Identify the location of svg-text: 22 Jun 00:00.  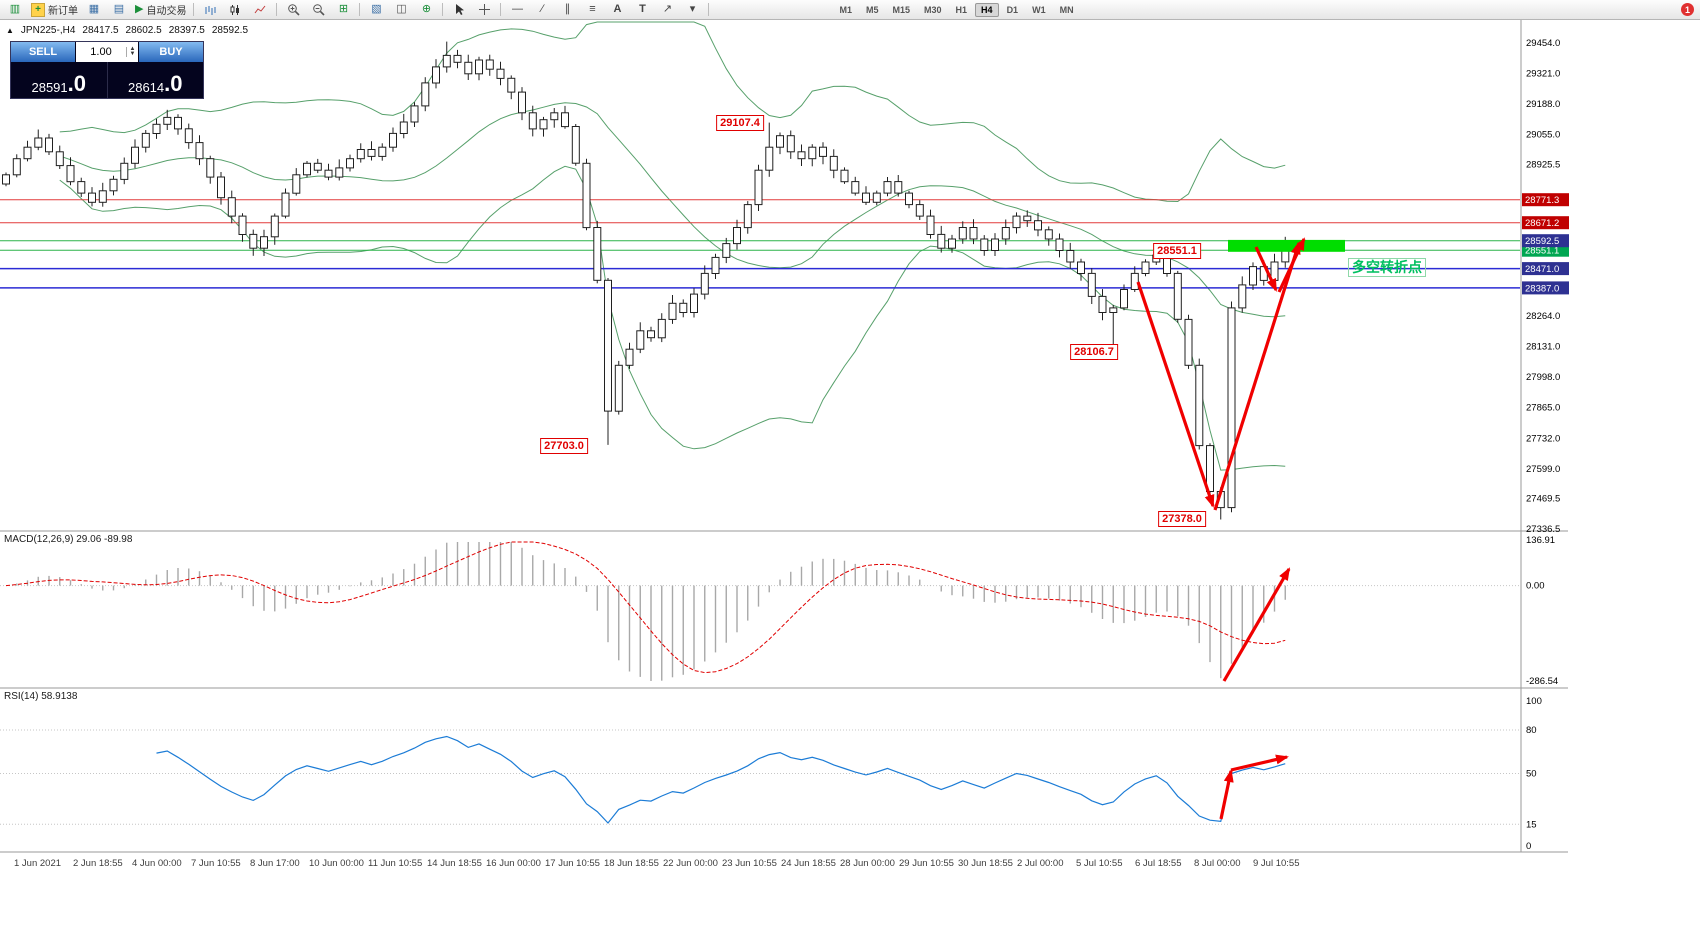
(690, 863).